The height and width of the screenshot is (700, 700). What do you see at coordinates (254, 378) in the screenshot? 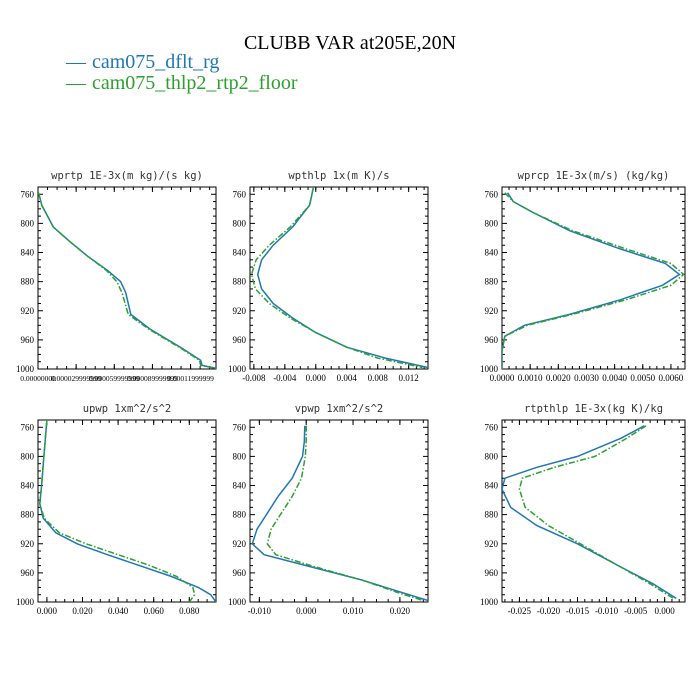
I see `x-tick-label: -0.008` at bounding box center [254, 378].